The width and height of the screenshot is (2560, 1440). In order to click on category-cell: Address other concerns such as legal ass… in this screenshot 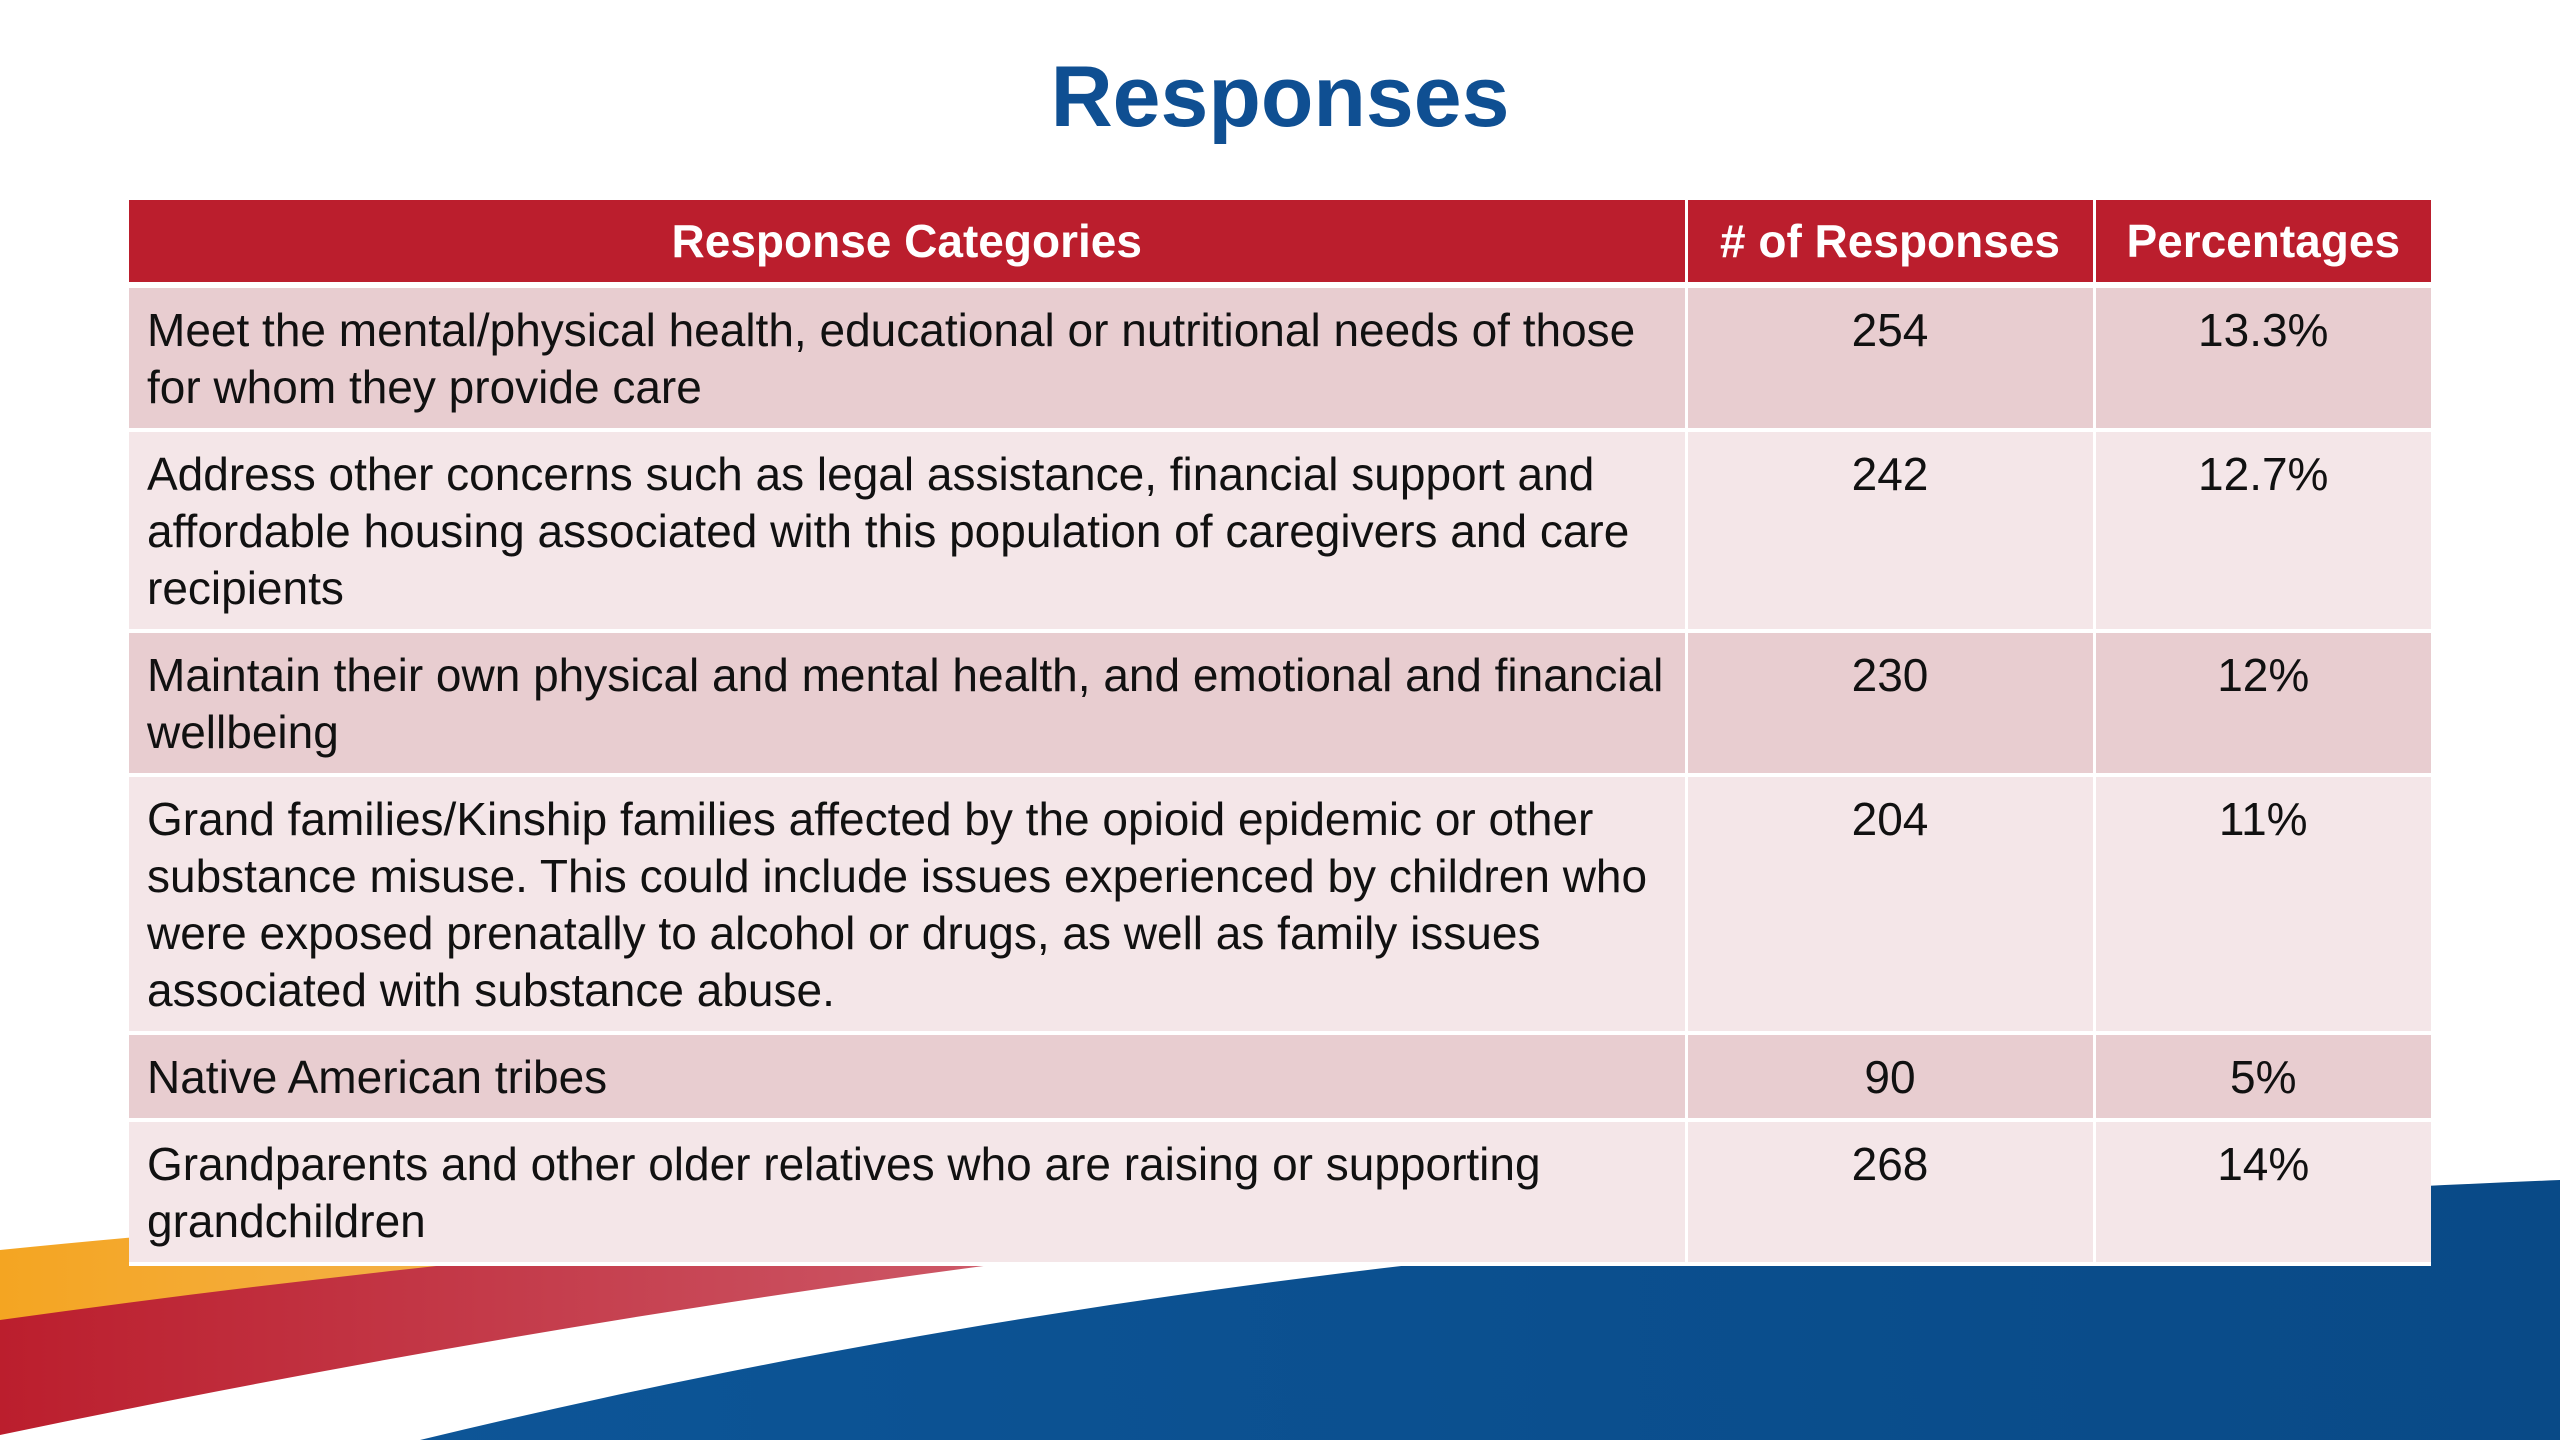, I will do `click(908, 531)`.